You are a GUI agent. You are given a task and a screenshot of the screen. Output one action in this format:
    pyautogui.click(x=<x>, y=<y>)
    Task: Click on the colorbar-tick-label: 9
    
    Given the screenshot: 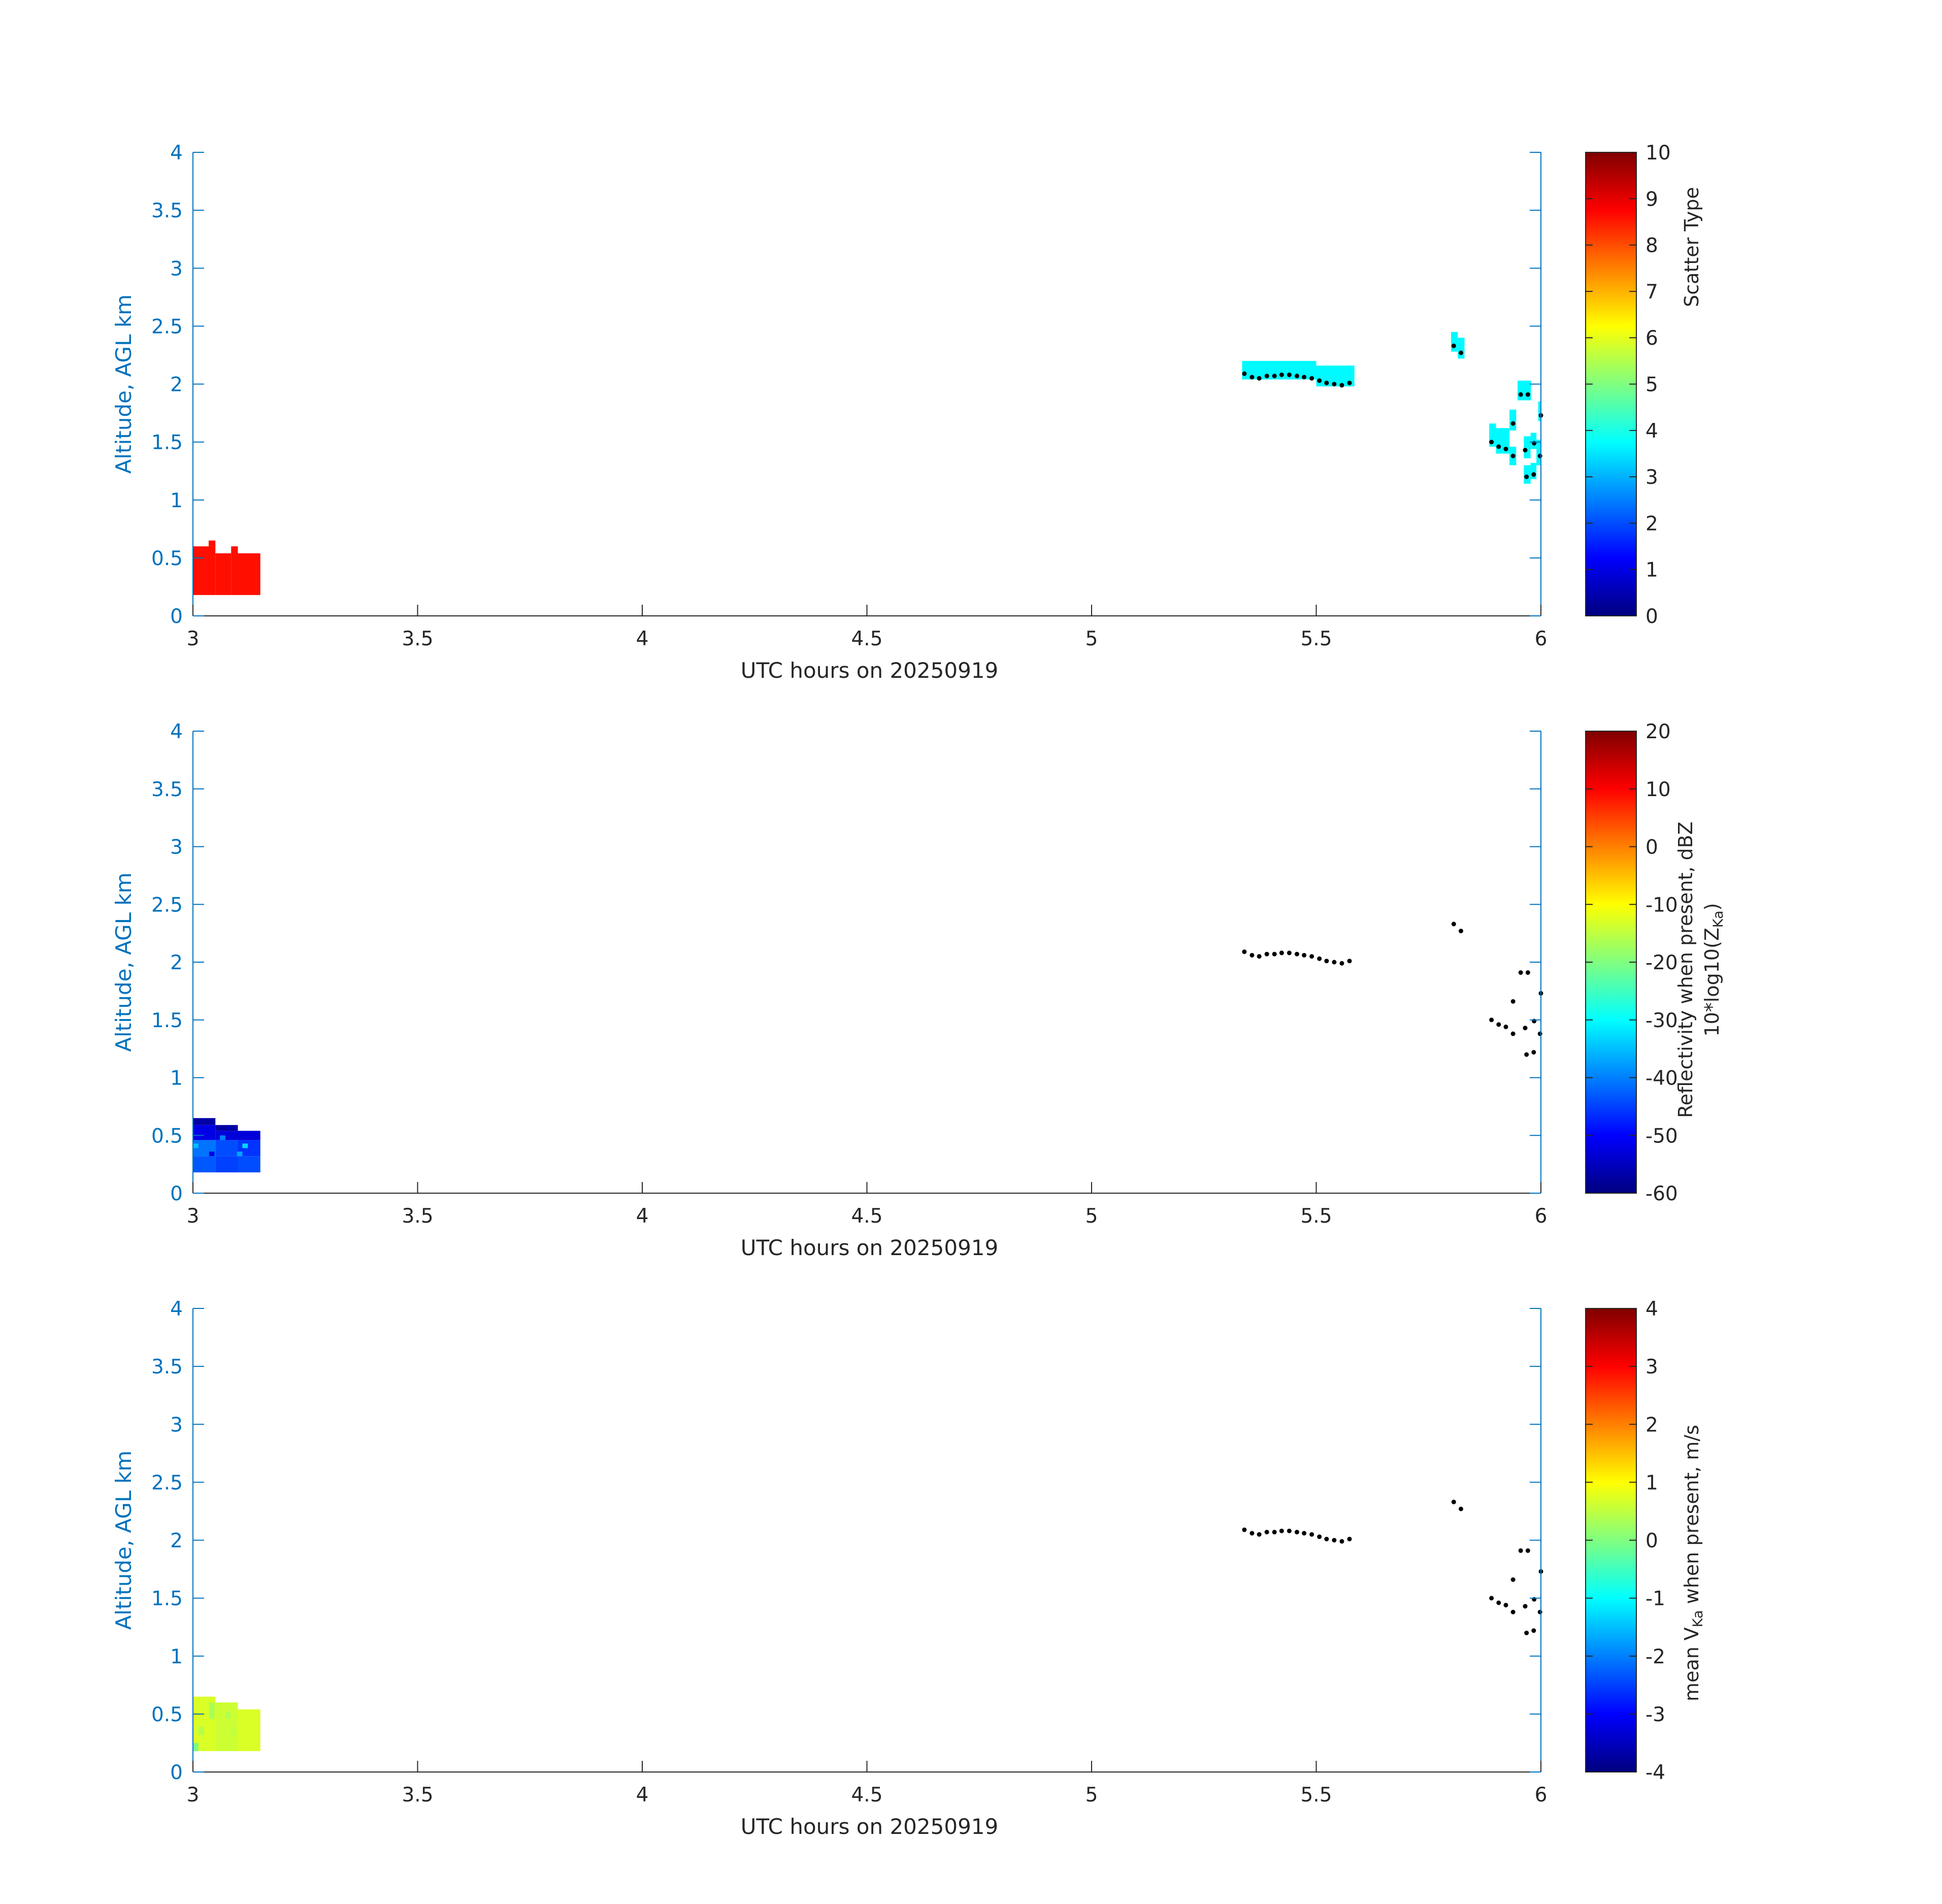 What is the action you would take?
    pyautogui.click(x=1651, y=200)
    